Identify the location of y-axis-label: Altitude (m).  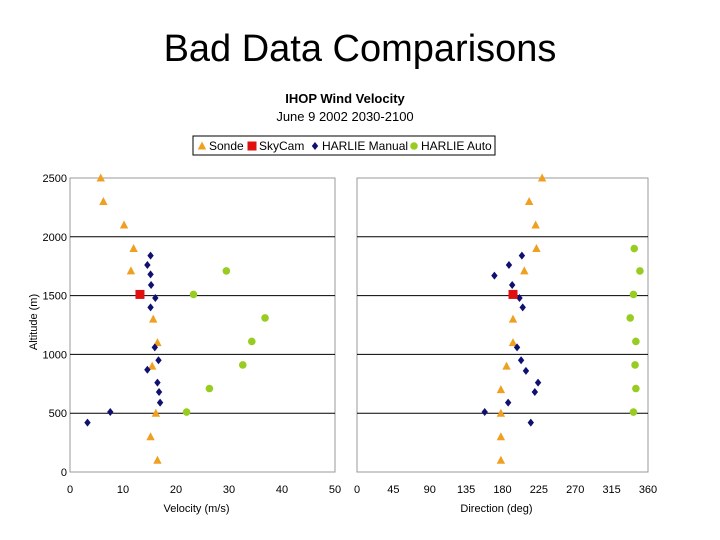
(34, 322).